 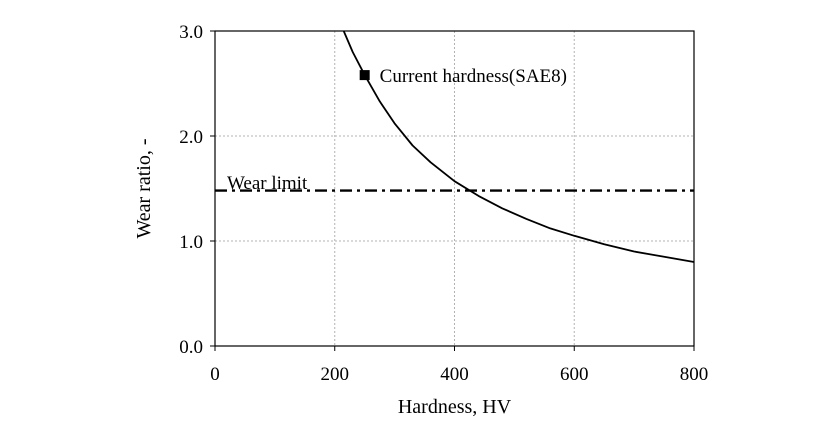 What do you see at coordinates (397, 130) in the screenshot?
I see `annotation-layer: Wear limit Current hardness(SAE8)` at bounding box center [397, 130].